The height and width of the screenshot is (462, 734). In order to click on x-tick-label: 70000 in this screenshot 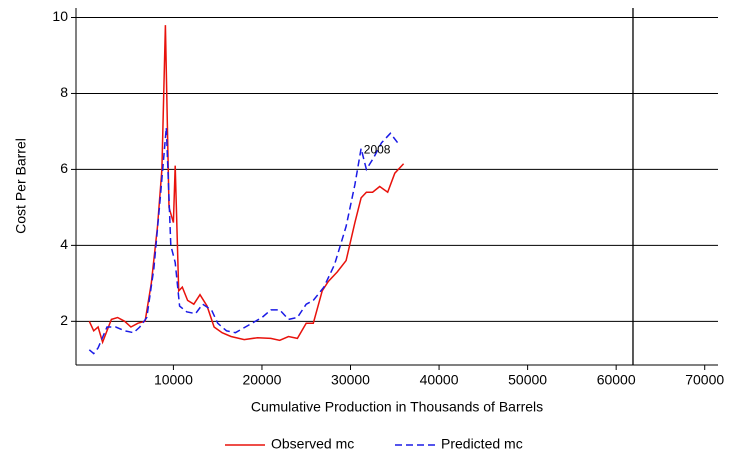, I will do `click(704, 380)`.